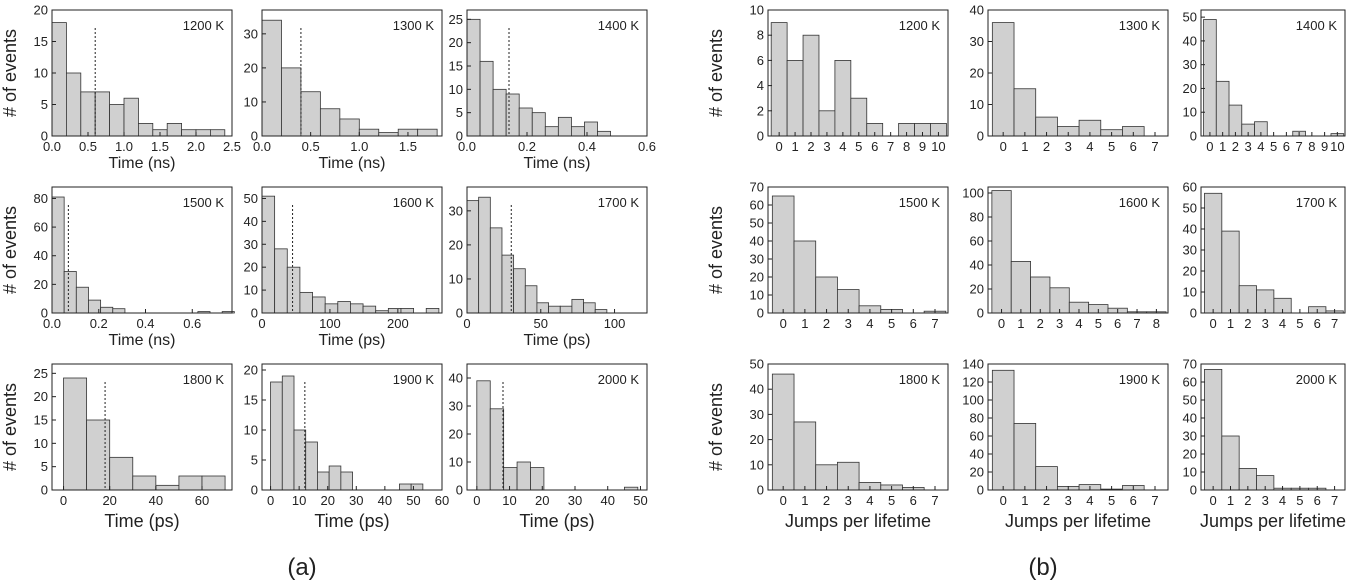  Describe the element at coordinates (716, 73) in the screenshot. I see `y-axis-label: # of events` at that location.